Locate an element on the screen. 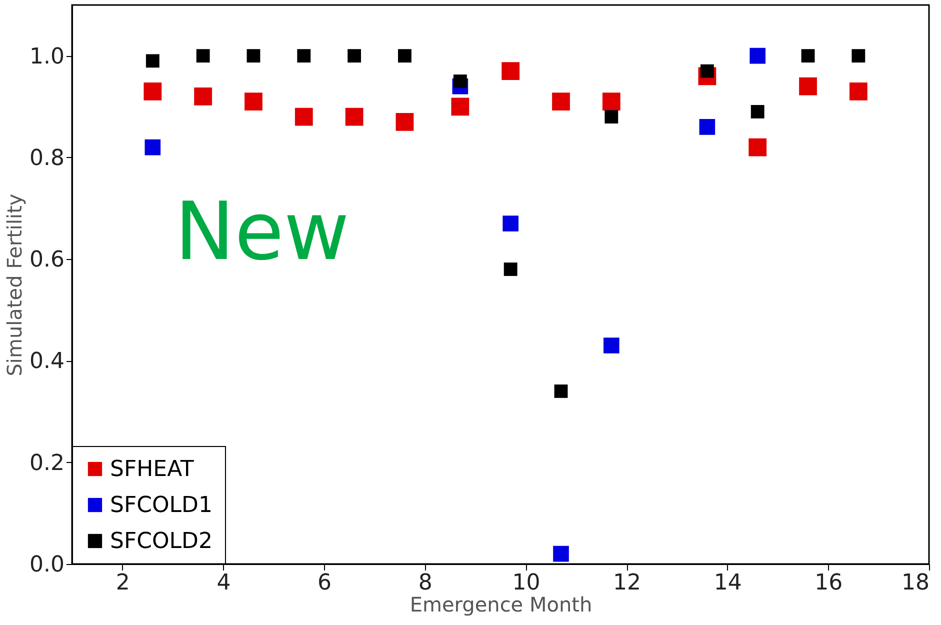 This screenshot has width=941, height=625. y-tick-label: 0.8 is located at coordinates (47, 158).